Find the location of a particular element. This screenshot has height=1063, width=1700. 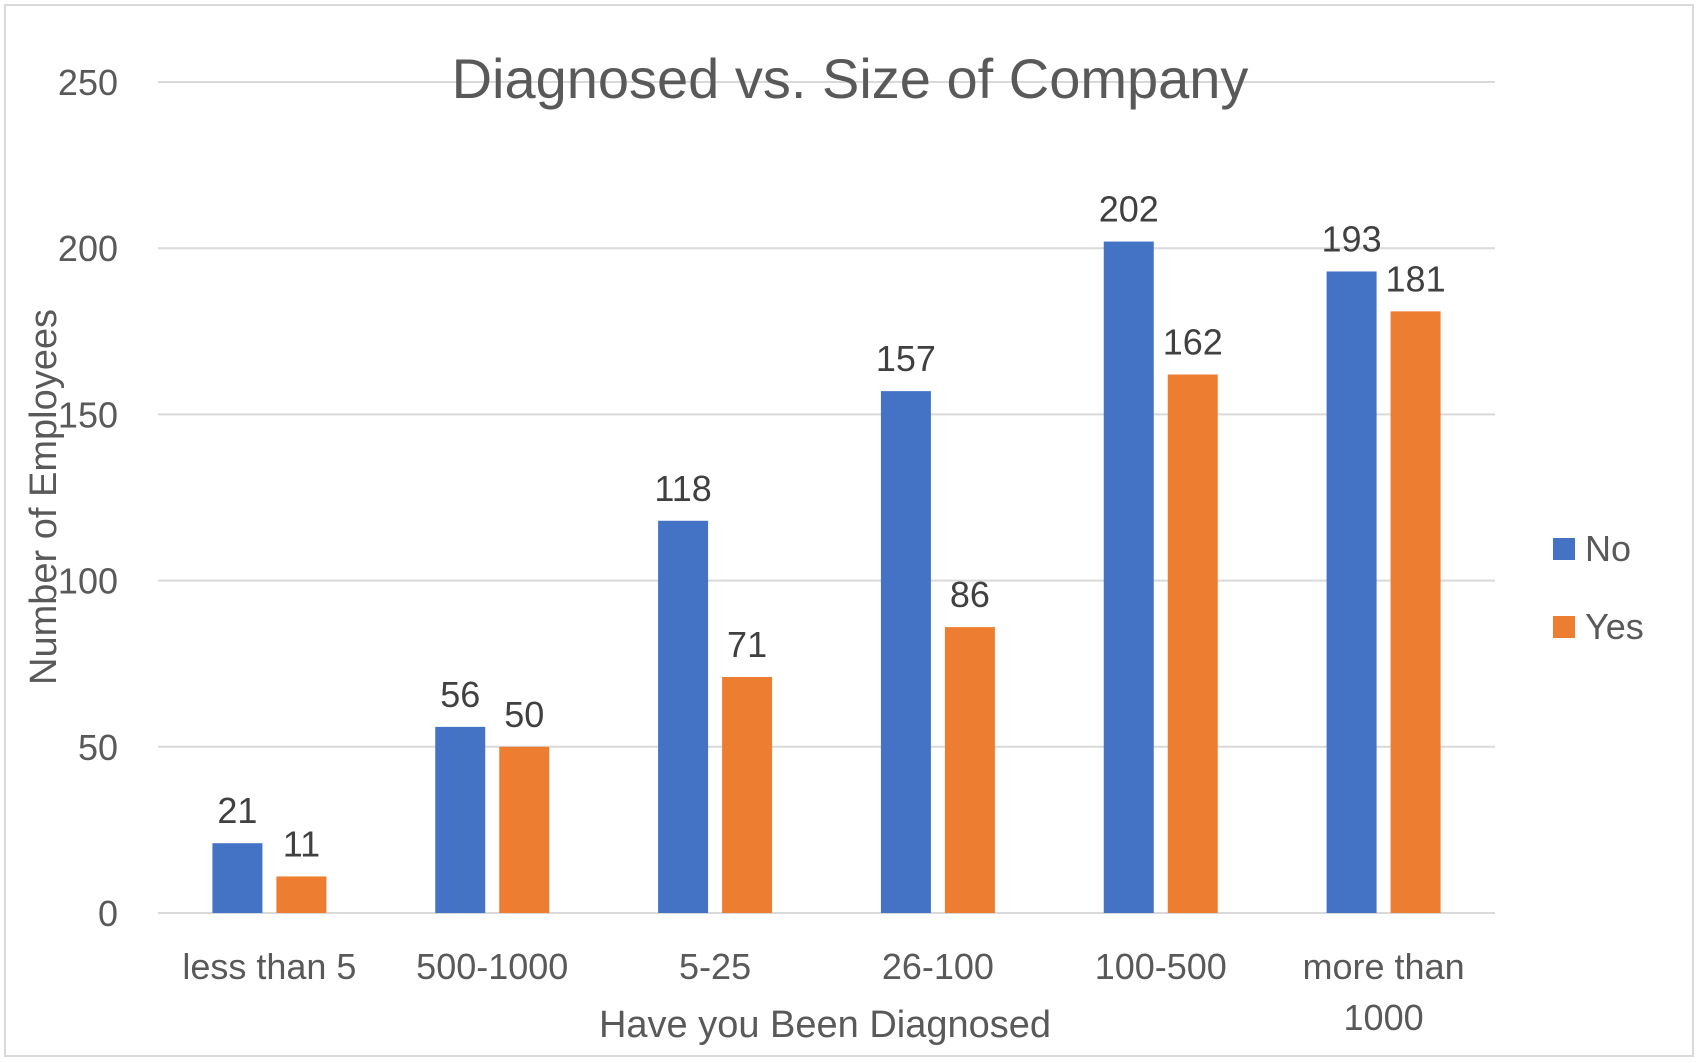

y-tick-label: 250 is located at coordinates (88, 82).